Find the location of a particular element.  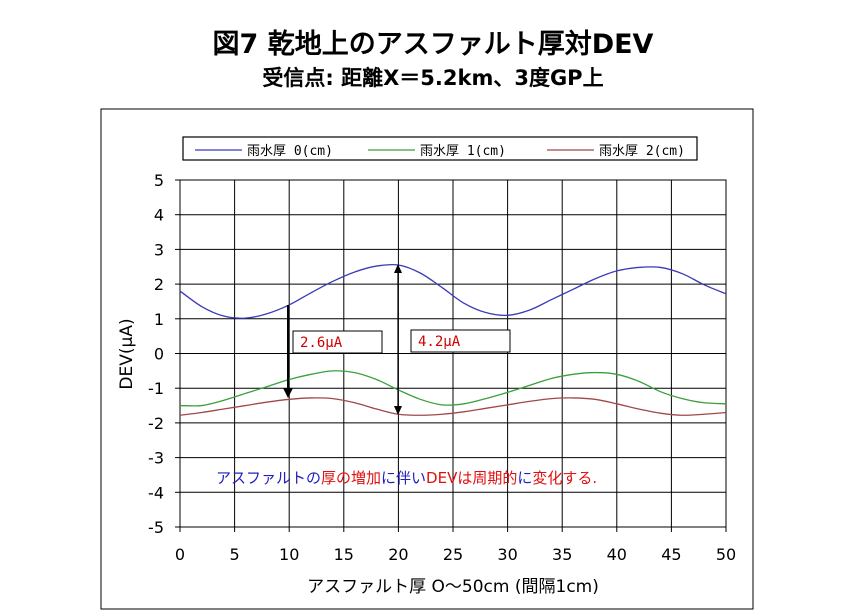

y-tick--5: -5 is located at coordinates (156, 527).